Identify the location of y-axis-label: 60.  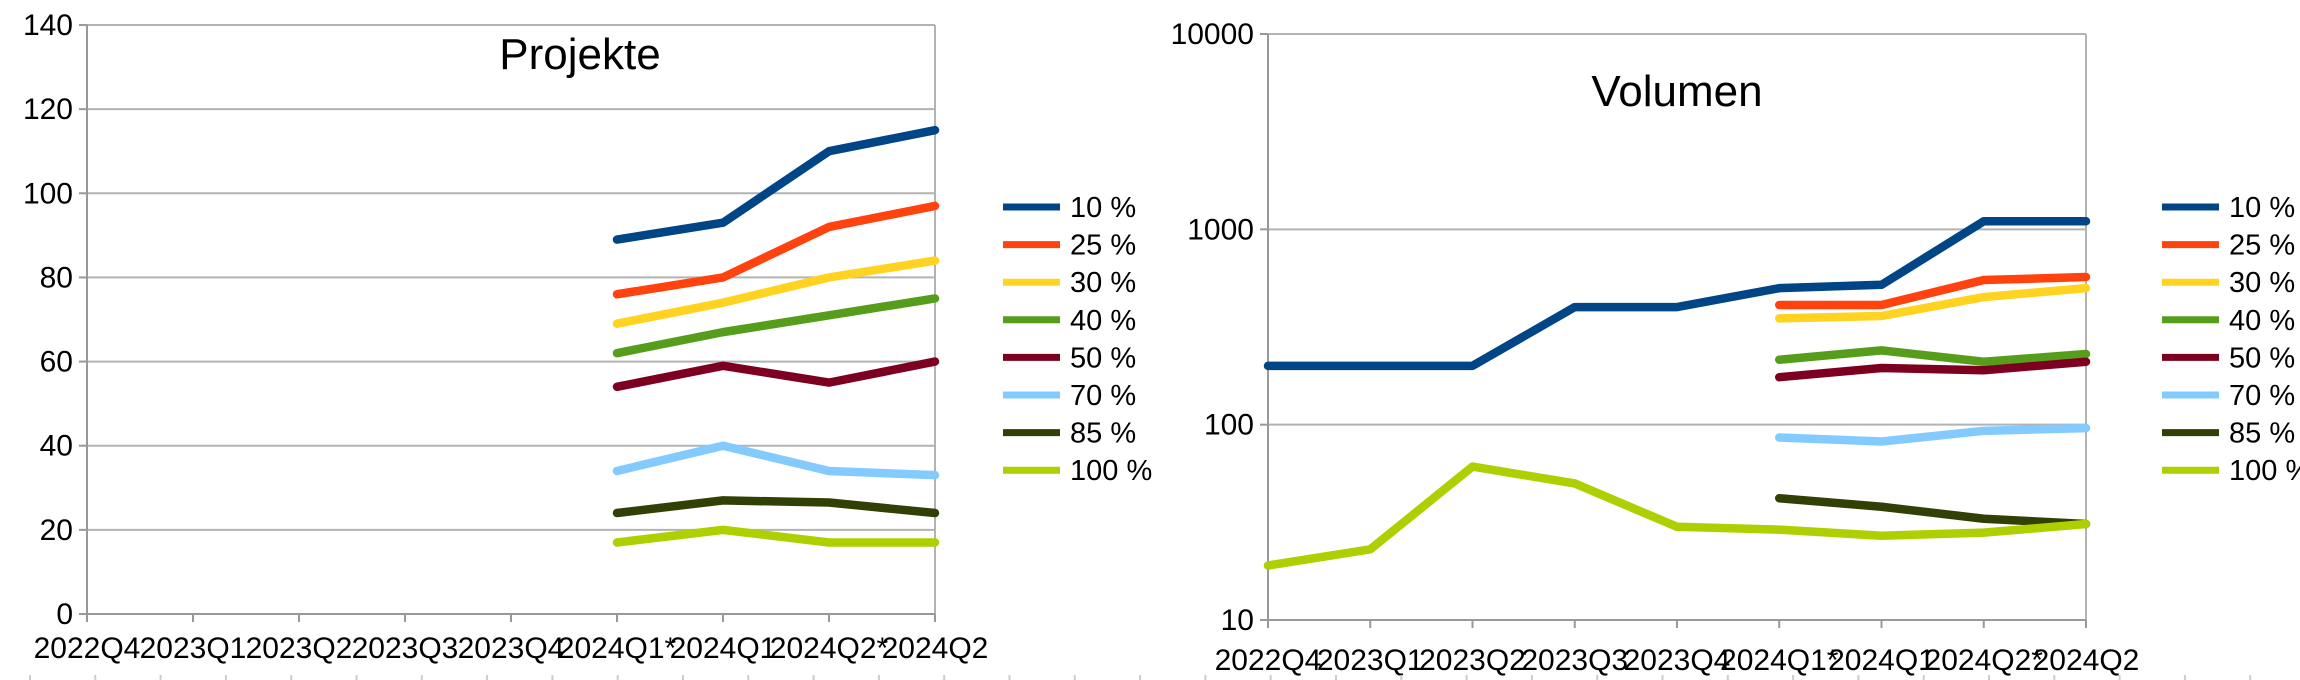
(56, 362).